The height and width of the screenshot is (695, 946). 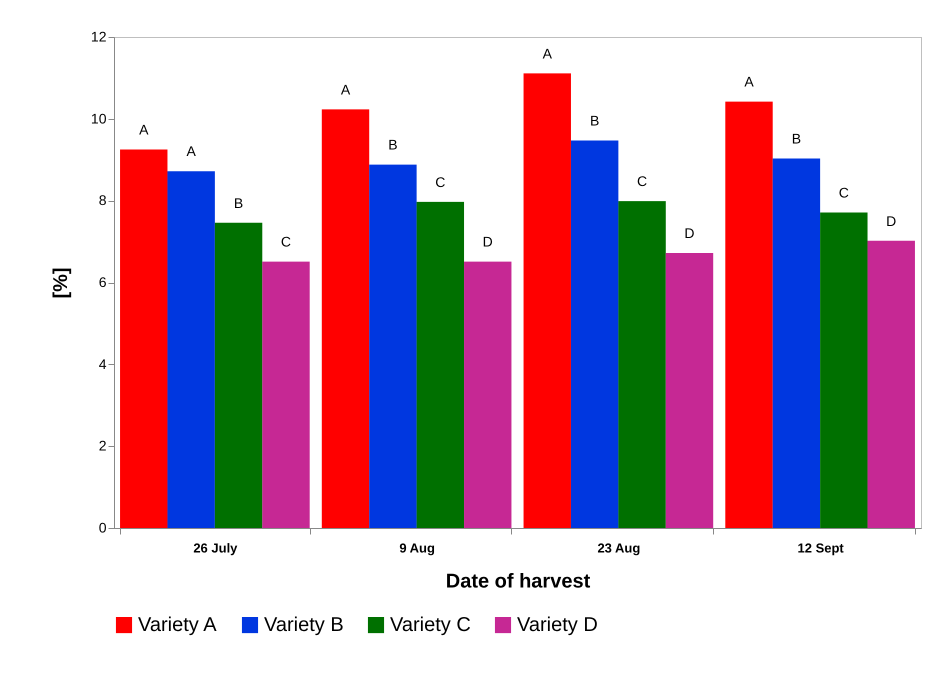 I want to click on x-tick-label: 23 Aug, so click(x=618, y=548).